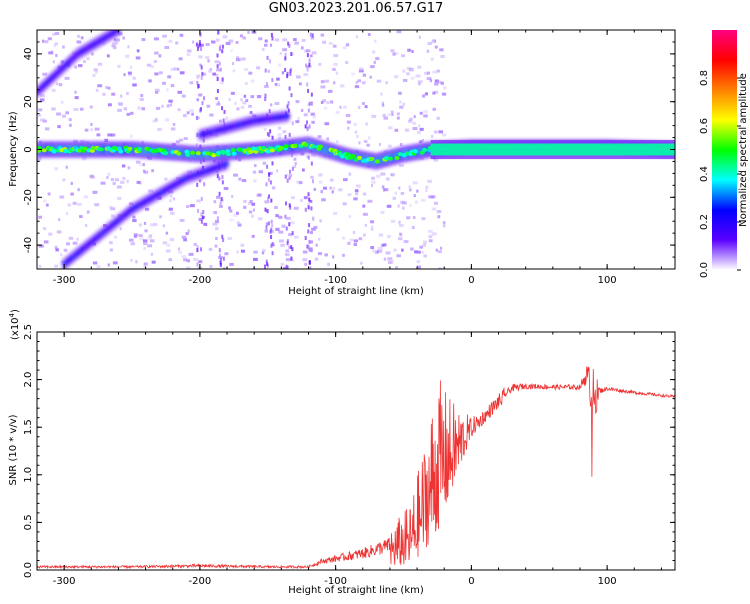  Describe the element at coordinates (607, 581) in the screenshot. I see `snr-x-tick-label: 100` at that location.